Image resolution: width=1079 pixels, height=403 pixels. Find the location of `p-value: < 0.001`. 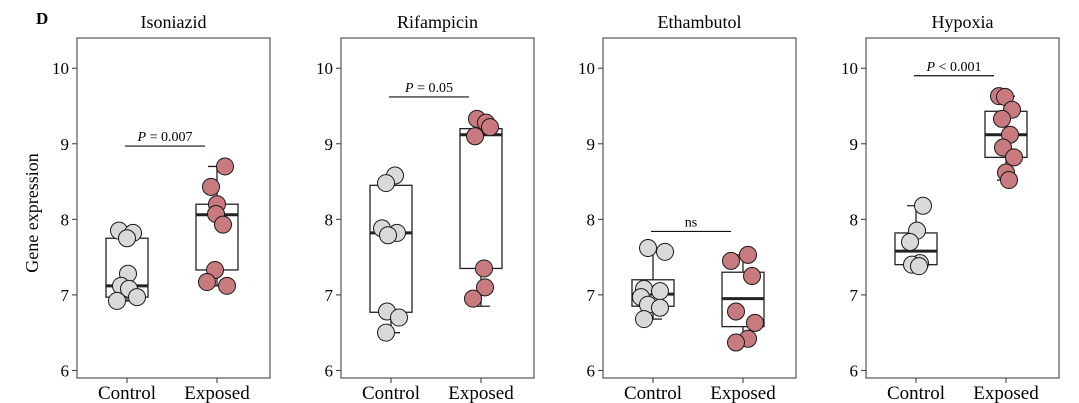

p-value: < 0.001 is located at coordinates (958, 67).